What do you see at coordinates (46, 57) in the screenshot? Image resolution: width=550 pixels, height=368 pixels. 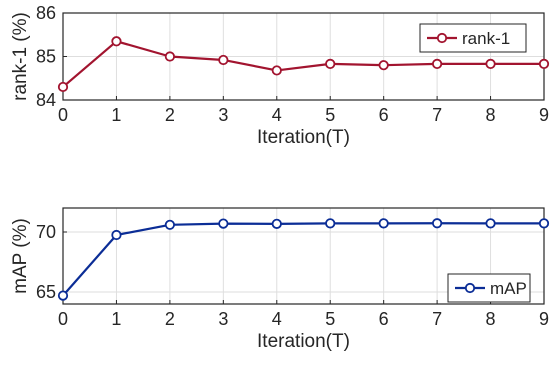 I see `rank1-y-tick-label: 85` at bounding box center [46, 57].